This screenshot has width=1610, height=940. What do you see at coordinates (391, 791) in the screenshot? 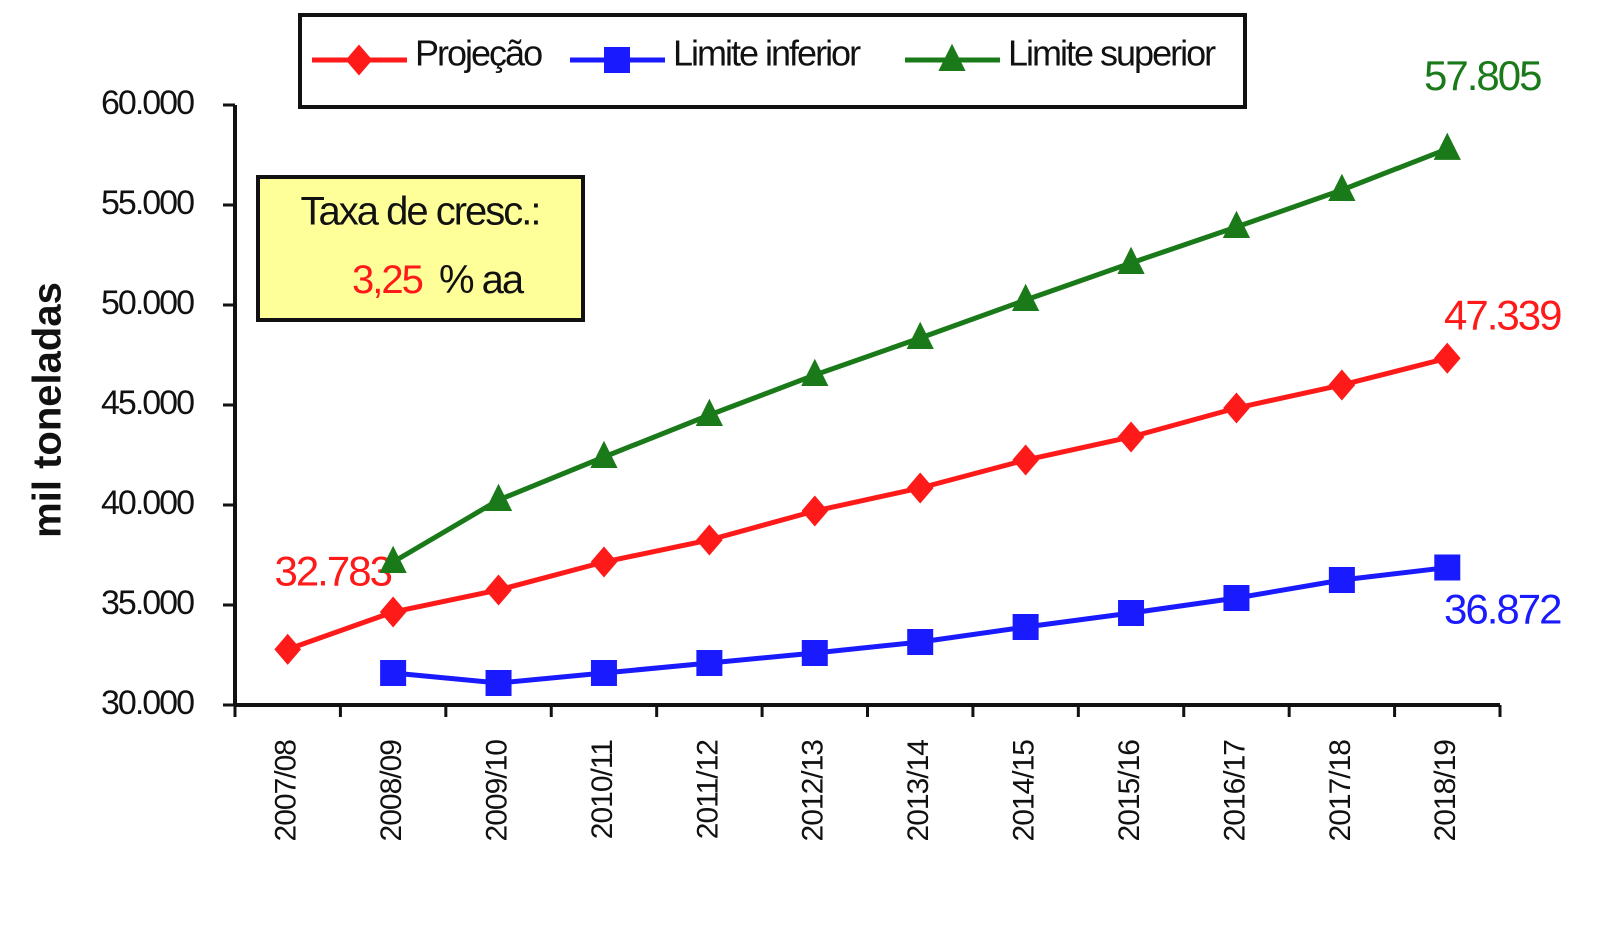
I see `x-tick-label: 2008/09` at bounding box center [391, 791].